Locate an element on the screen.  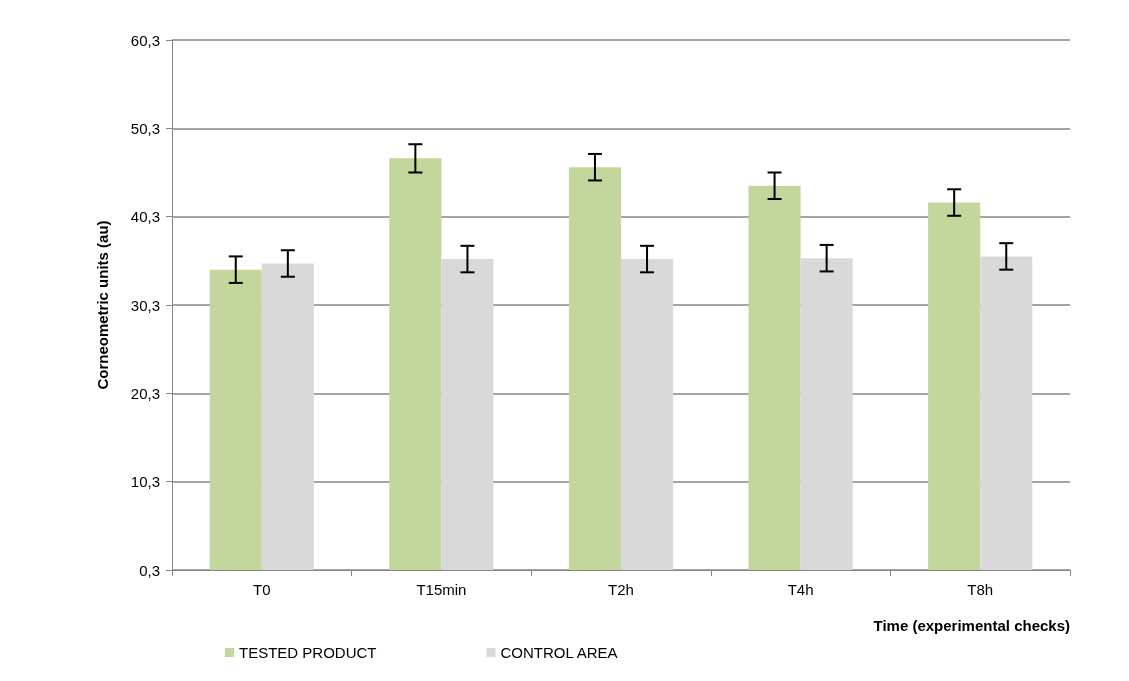
x-tick-label: T4h is located at coordinates (800, 589).